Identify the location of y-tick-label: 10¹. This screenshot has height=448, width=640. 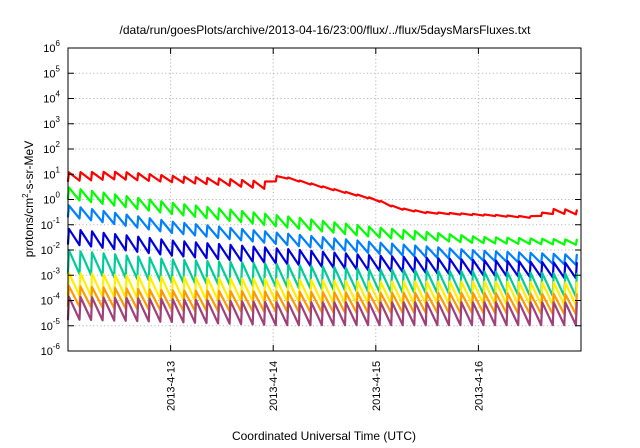
(51, 173).